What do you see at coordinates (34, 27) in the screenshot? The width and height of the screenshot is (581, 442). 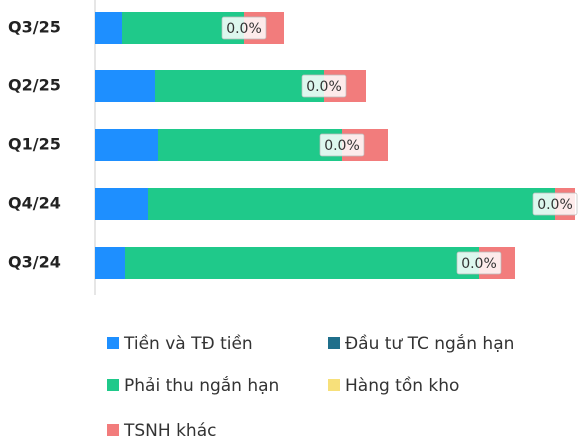 I see `y-tick-label: Q3/25` at bounding box center [34, 27].